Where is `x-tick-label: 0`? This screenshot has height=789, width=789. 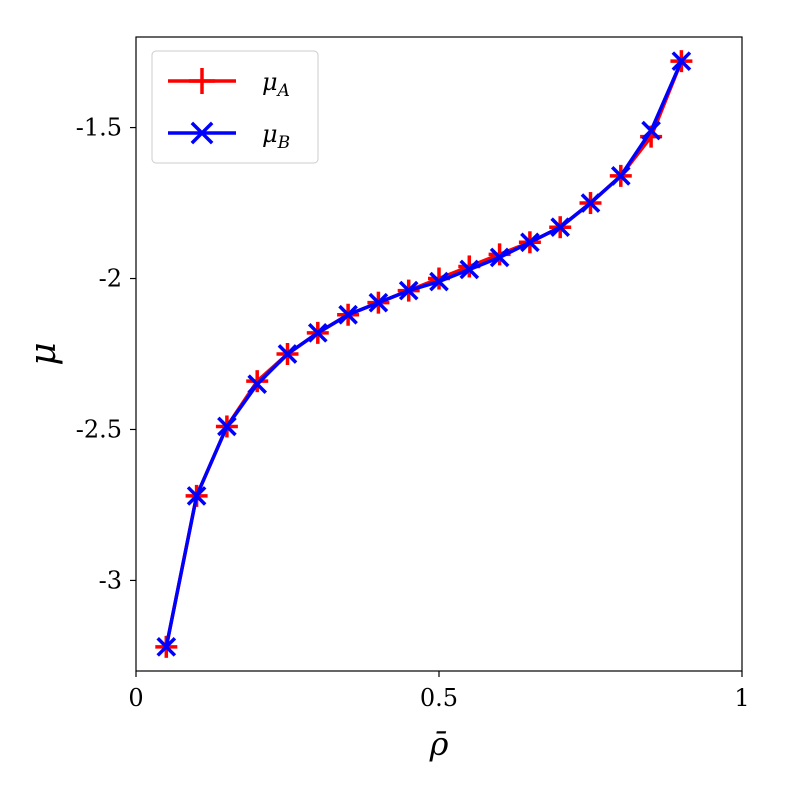
x-tick-label: 0 is located at coordinates (135, 698).